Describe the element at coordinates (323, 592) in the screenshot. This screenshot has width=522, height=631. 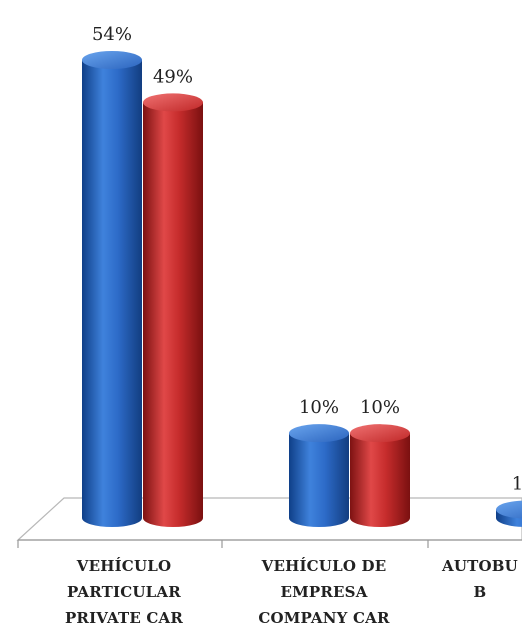
I see `category-label-1-line-1: EMPRESA` at that location.